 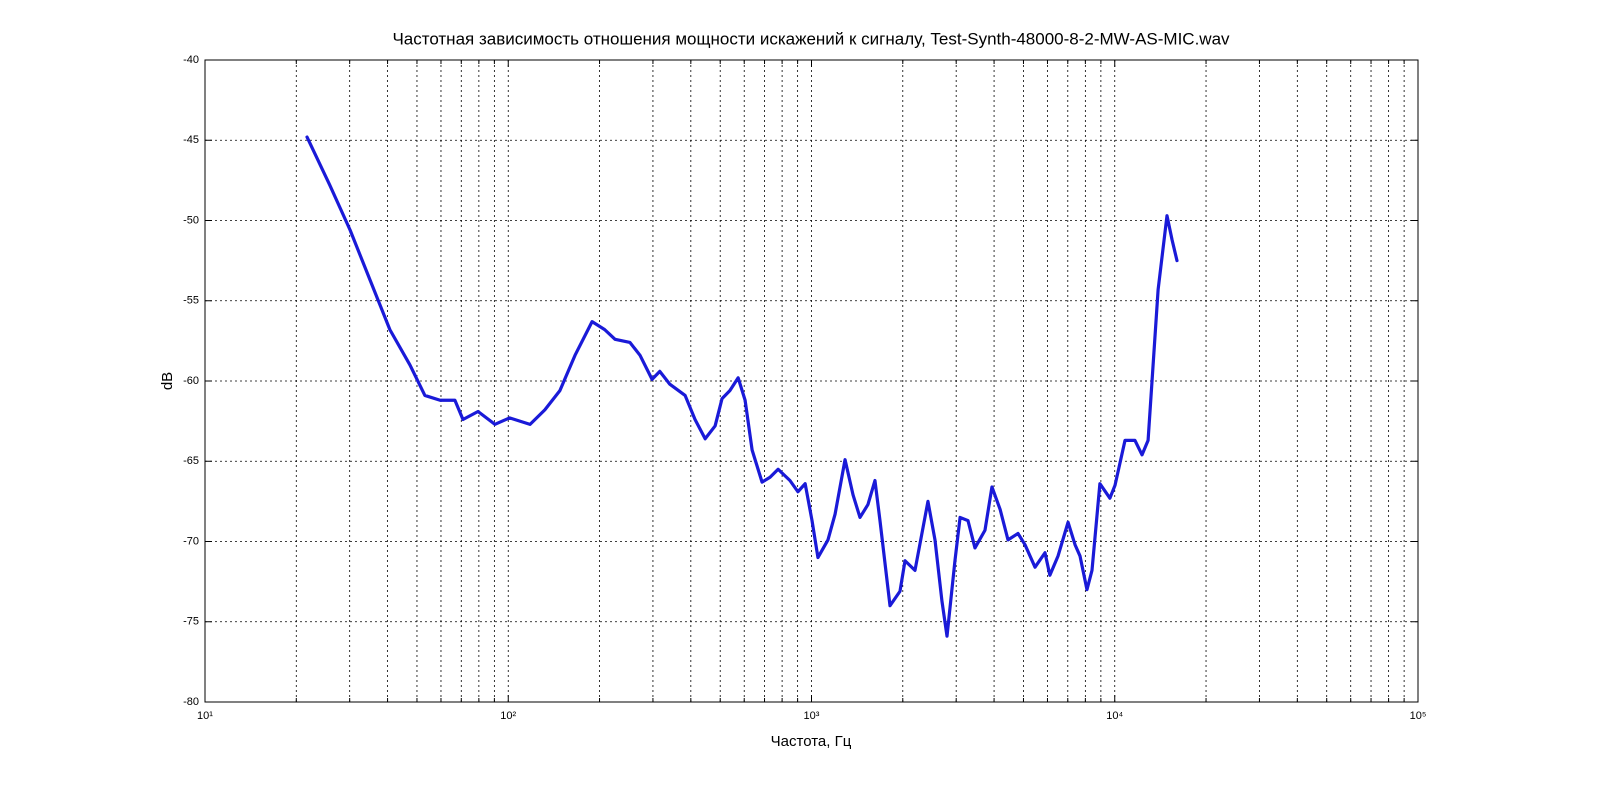 What do you see at coordinates (191, 381) in the screenshot?
I see `y-tick-label: -60` at bounding box center [191, 381].